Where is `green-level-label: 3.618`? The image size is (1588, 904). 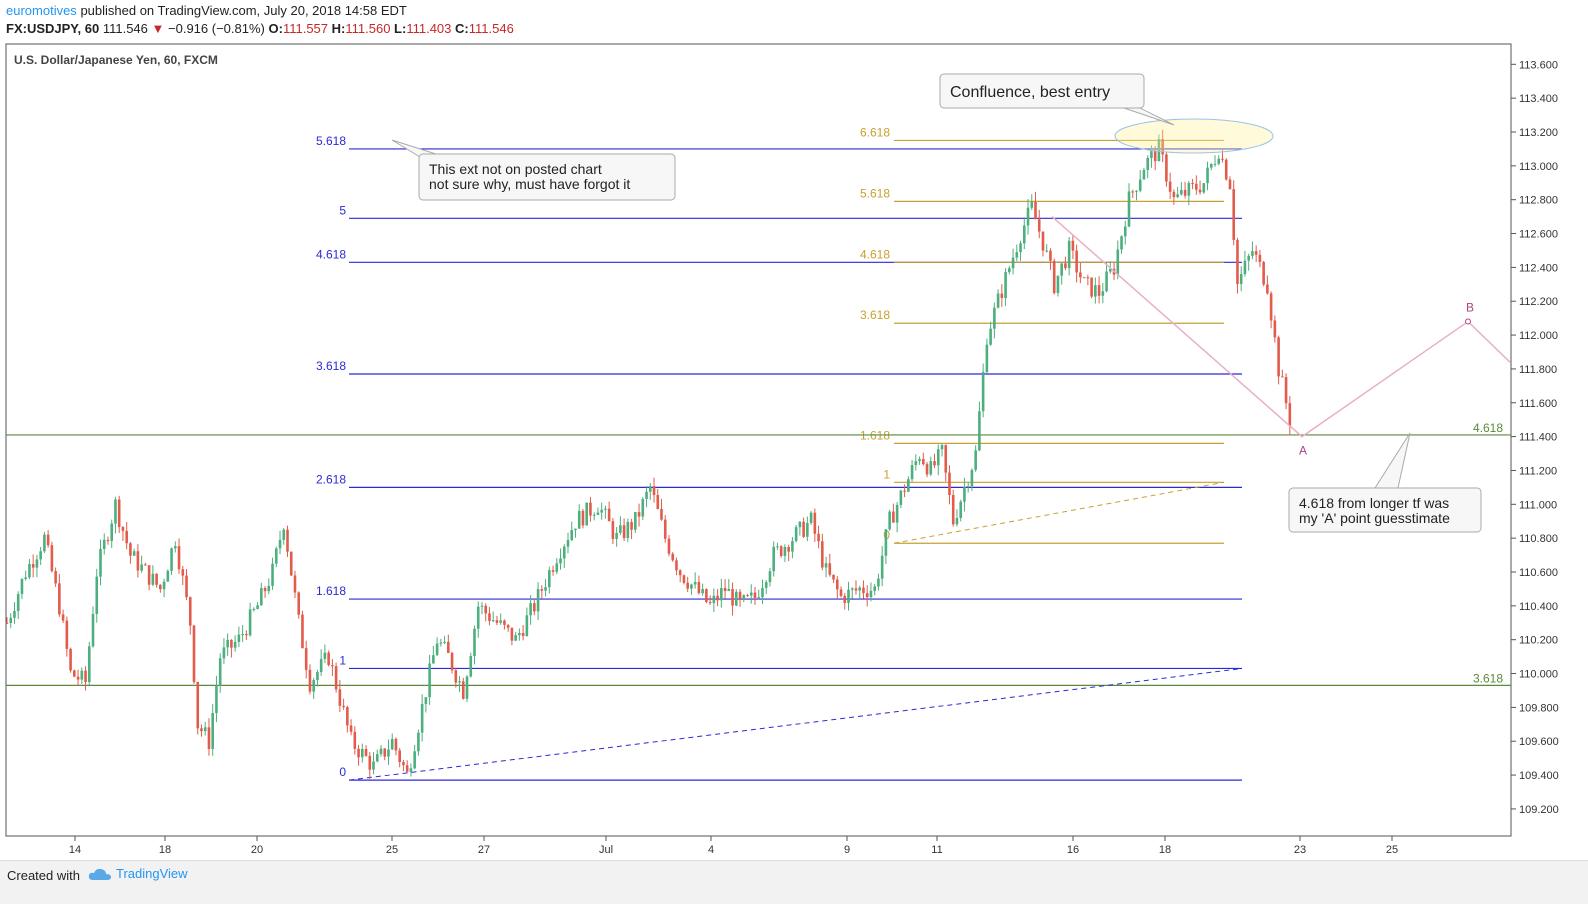 green-level-label: 3.618 is located at coordinates (1488, 678).